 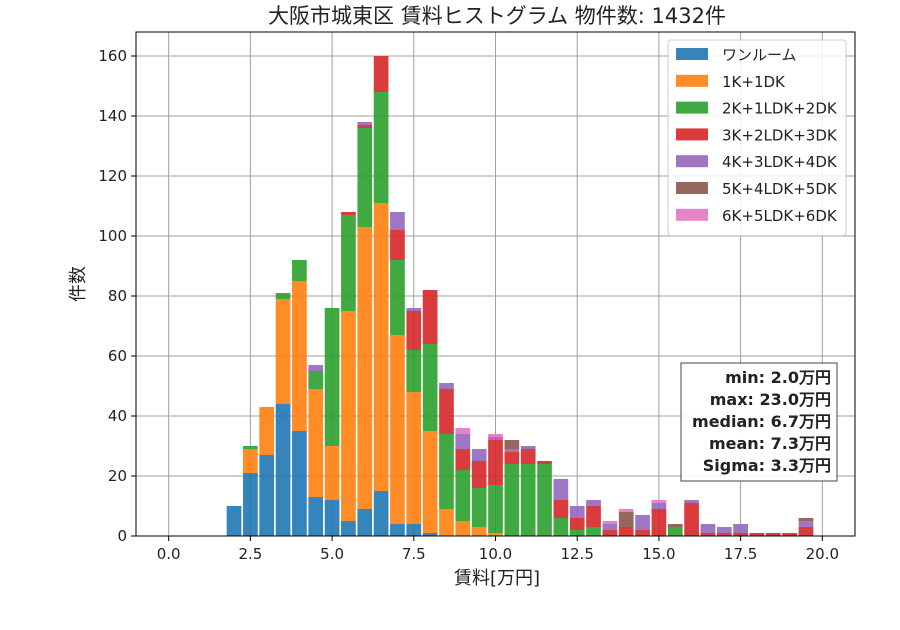 I want to click on stats-line: median: 6.7万円, so click(x=761, y=421).